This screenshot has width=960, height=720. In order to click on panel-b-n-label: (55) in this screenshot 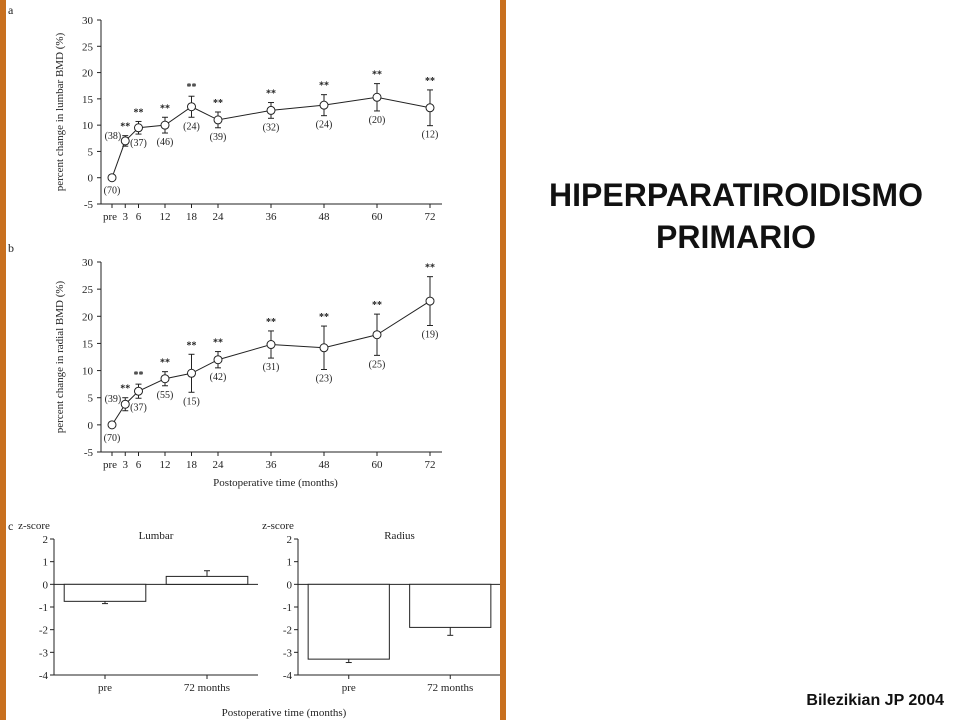, I will do `click(165, 395)`.